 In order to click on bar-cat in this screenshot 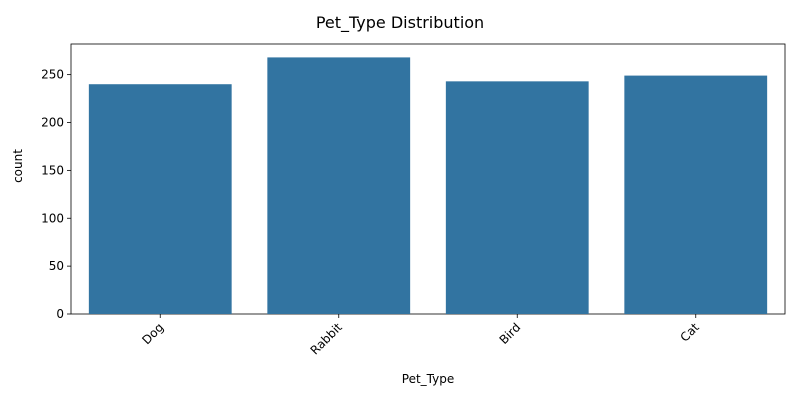, I will do `click(696, 195)`.